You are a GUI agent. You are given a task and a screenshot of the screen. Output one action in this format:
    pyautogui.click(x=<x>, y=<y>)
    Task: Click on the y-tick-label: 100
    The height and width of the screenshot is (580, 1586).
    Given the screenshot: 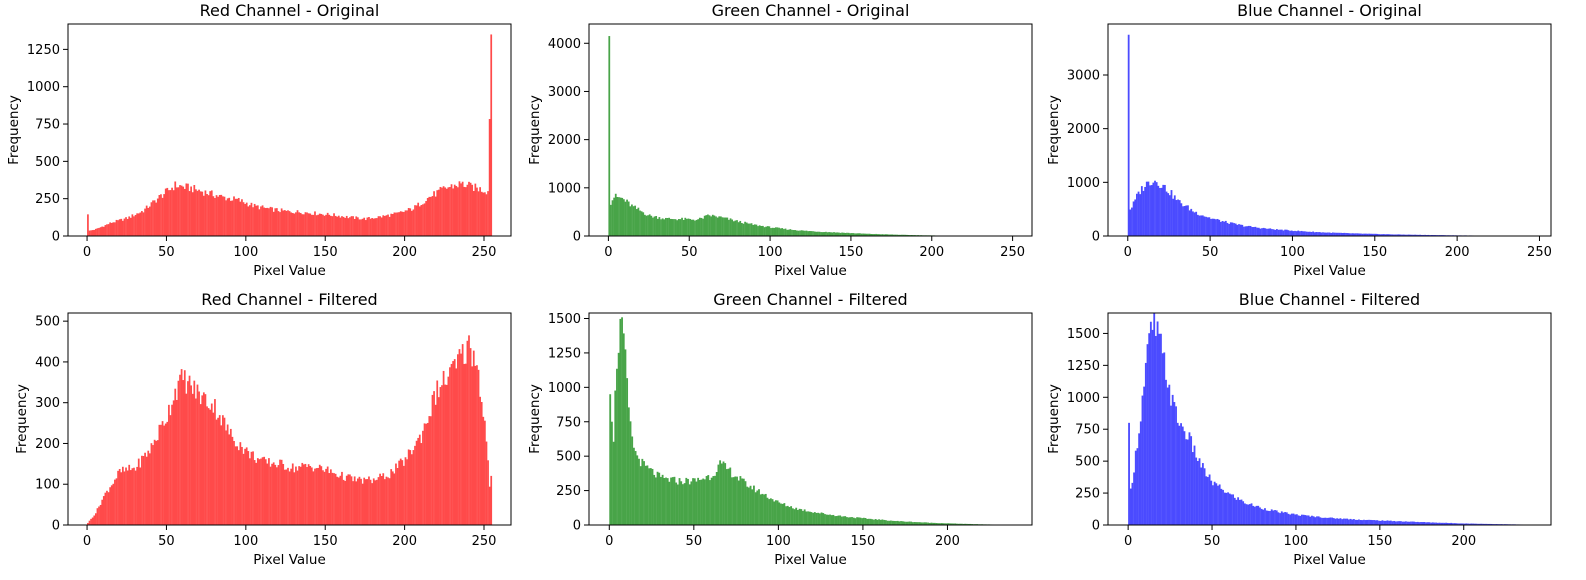 What is the action you would take?
    pyautogui.click(x=47, y=485)
    